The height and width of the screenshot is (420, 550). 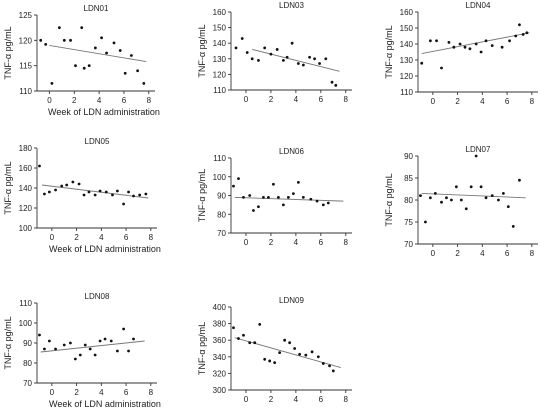 What do you see at coordinates (407, 12) in the screenshot?
I see `y-tick-label: 160` at bounding box center [407, 12].